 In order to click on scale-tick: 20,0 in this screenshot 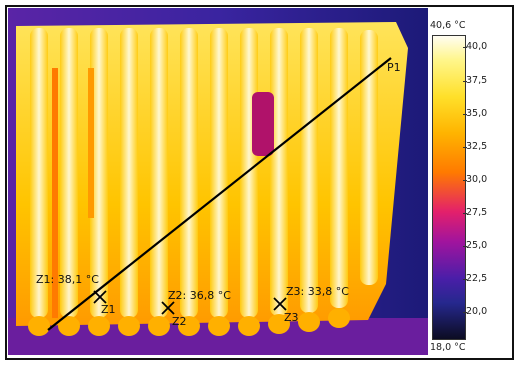, I will do `click(475, 311)`.